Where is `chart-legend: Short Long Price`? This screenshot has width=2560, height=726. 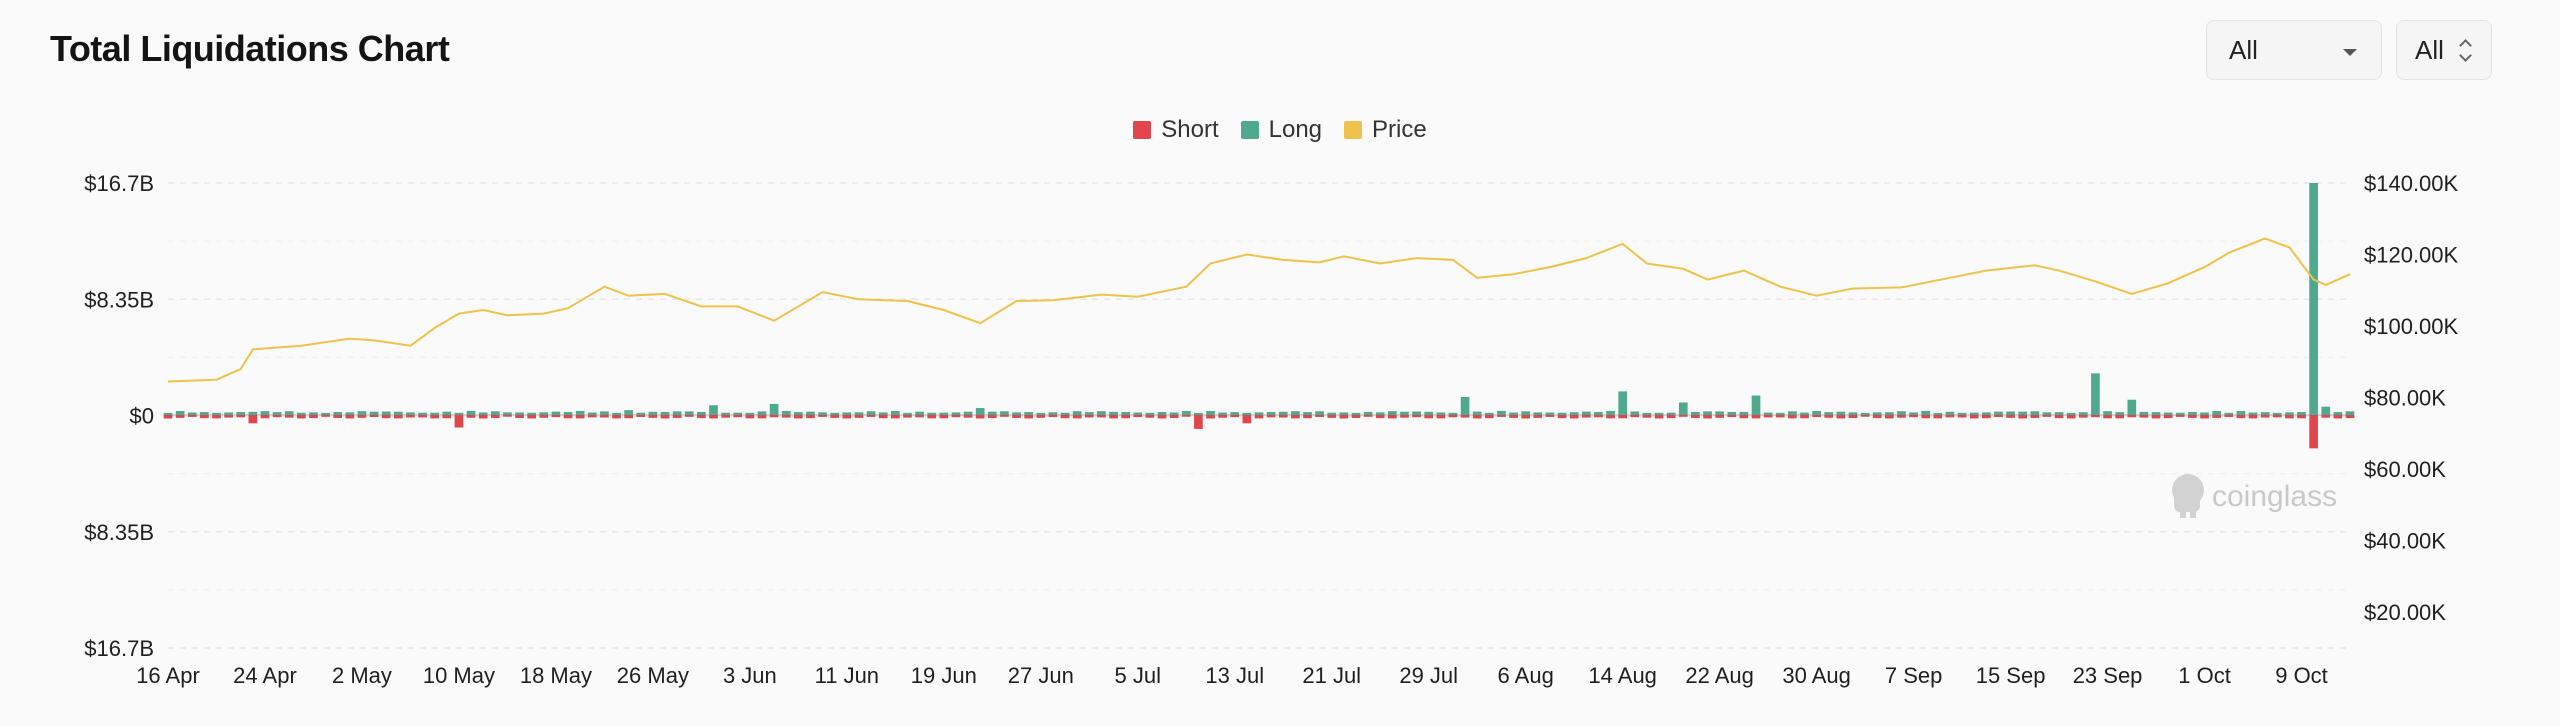 chart-legend: Short Long Price is located at coordinates (1280, 130).